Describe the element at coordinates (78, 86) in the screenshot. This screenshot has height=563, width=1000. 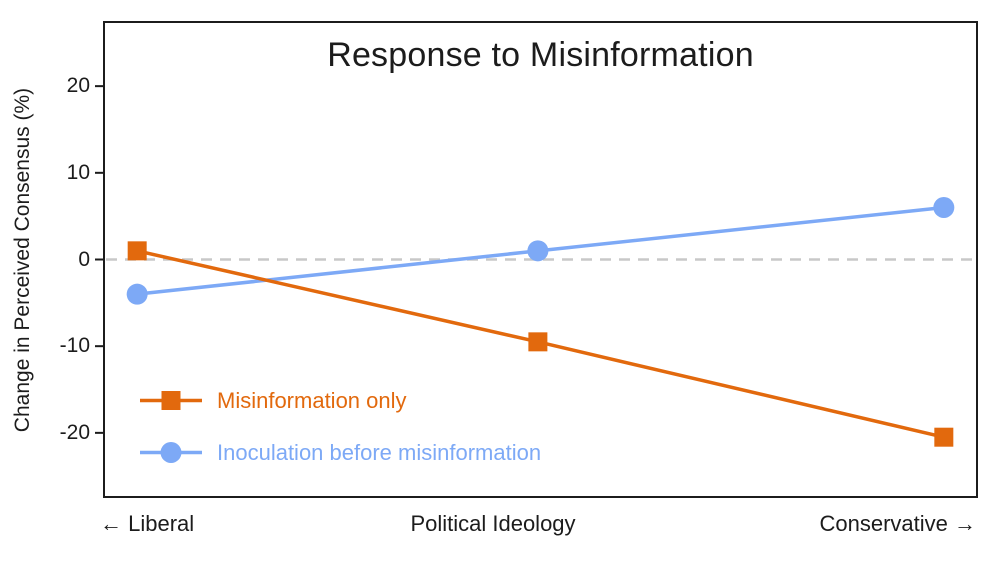
I see `y-tick-label: 20` at that location.